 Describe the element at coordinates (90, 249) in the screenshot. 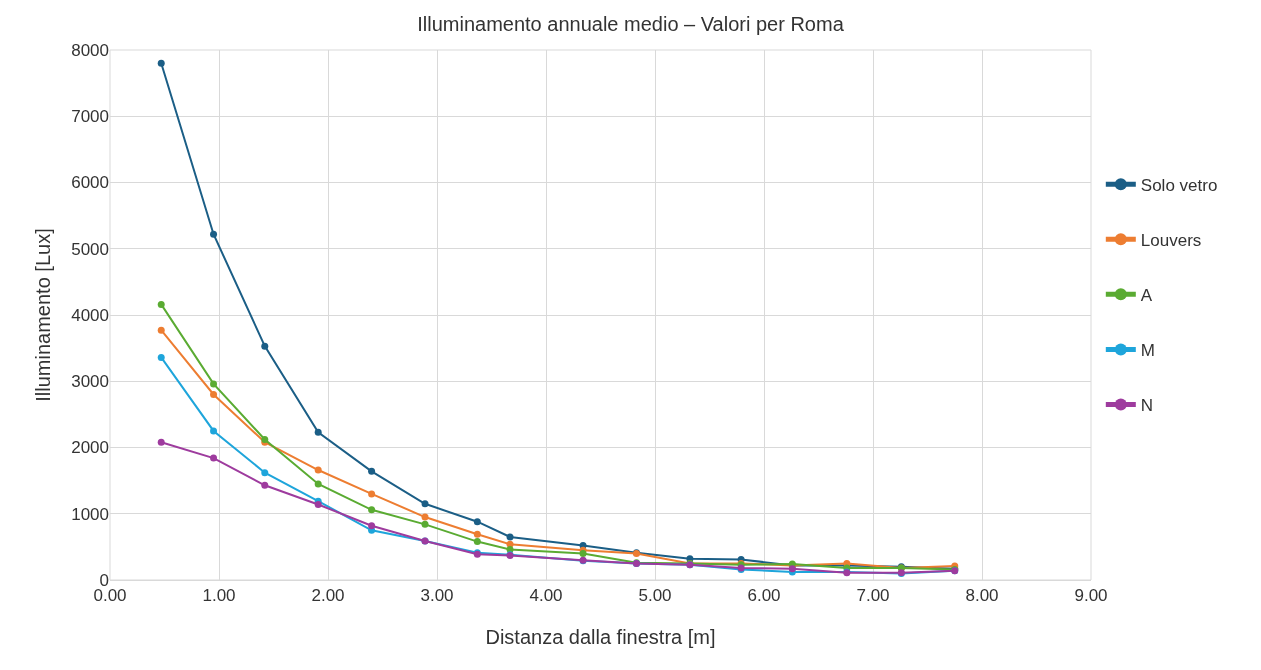

I see `y-tick-label: 5000` at that location.